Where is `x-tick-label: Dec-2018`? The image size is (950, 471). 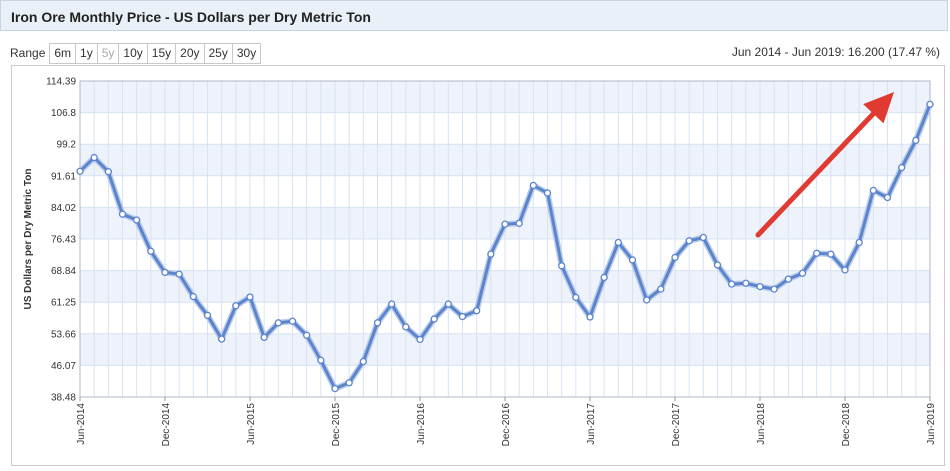 x-tick-label: Dec-2018 is located at coordinates (846, 425).